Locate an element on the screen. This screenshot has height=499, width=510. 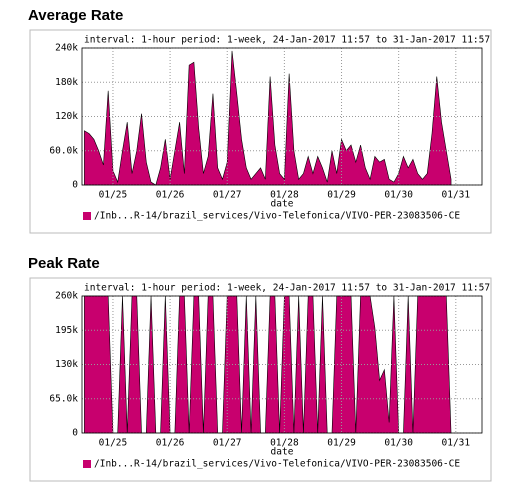
y-tick-label: 120k is located at coordinates (66, 116).